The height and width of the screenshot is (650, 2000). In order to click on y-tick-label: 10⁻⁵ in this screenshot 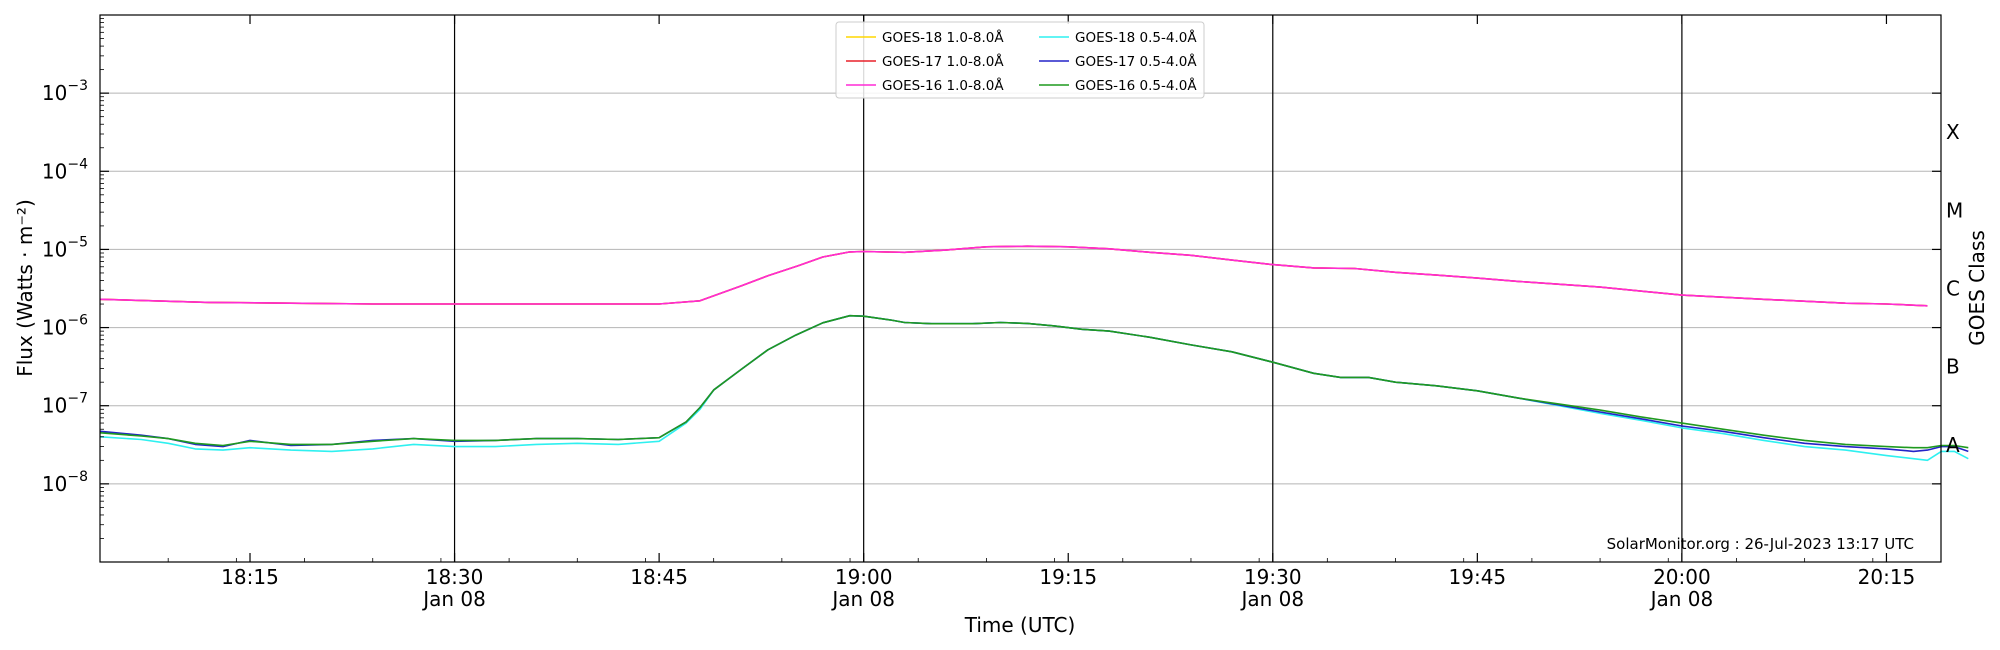, I will do `click(65, 247)`.